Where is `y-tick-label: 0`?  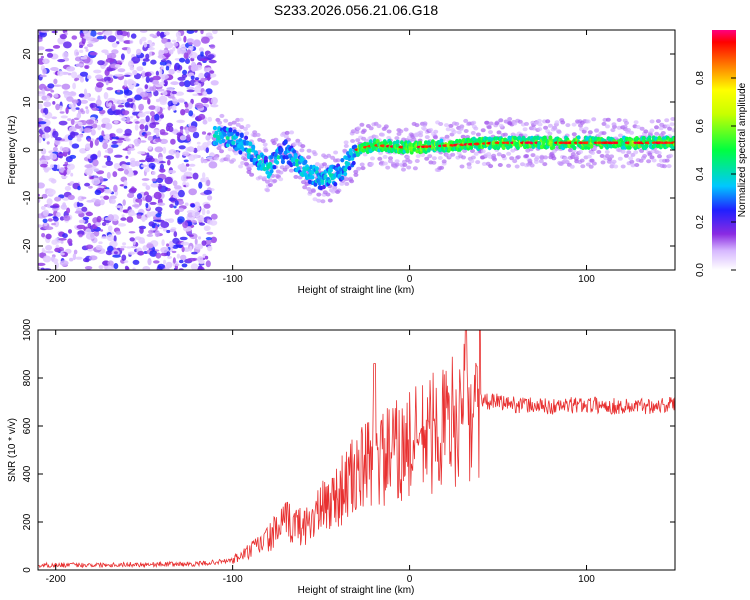
y-tick-label: 0 is located at coordinates (27, 570).